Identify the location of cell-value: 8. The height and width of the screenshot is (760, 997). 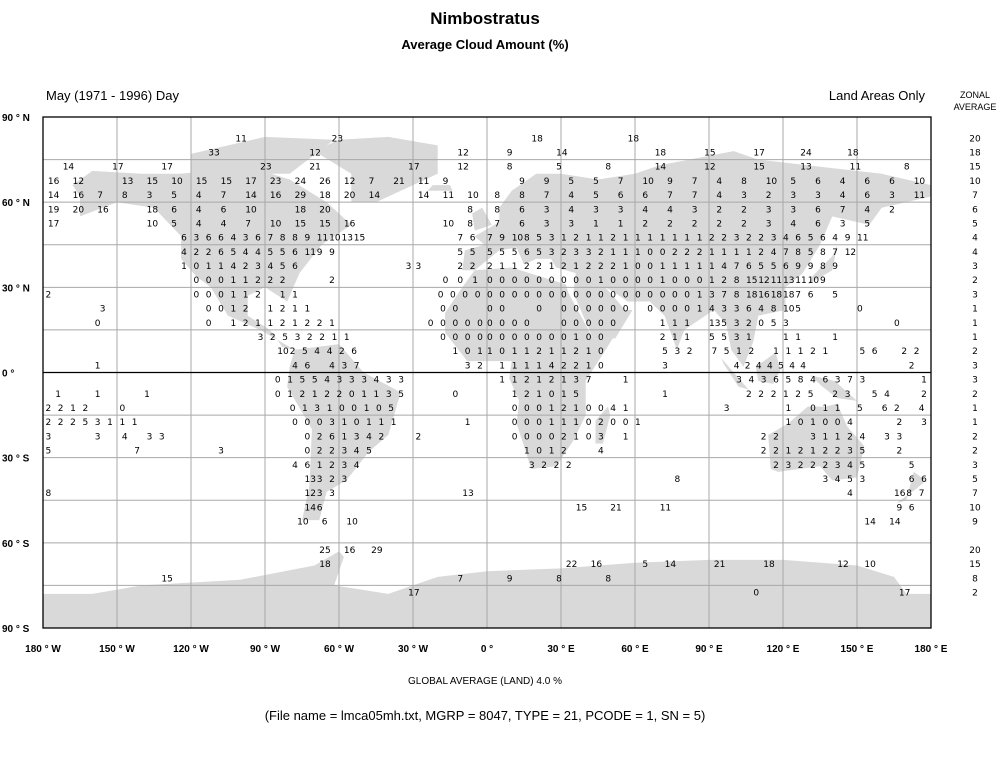
(559, 579).